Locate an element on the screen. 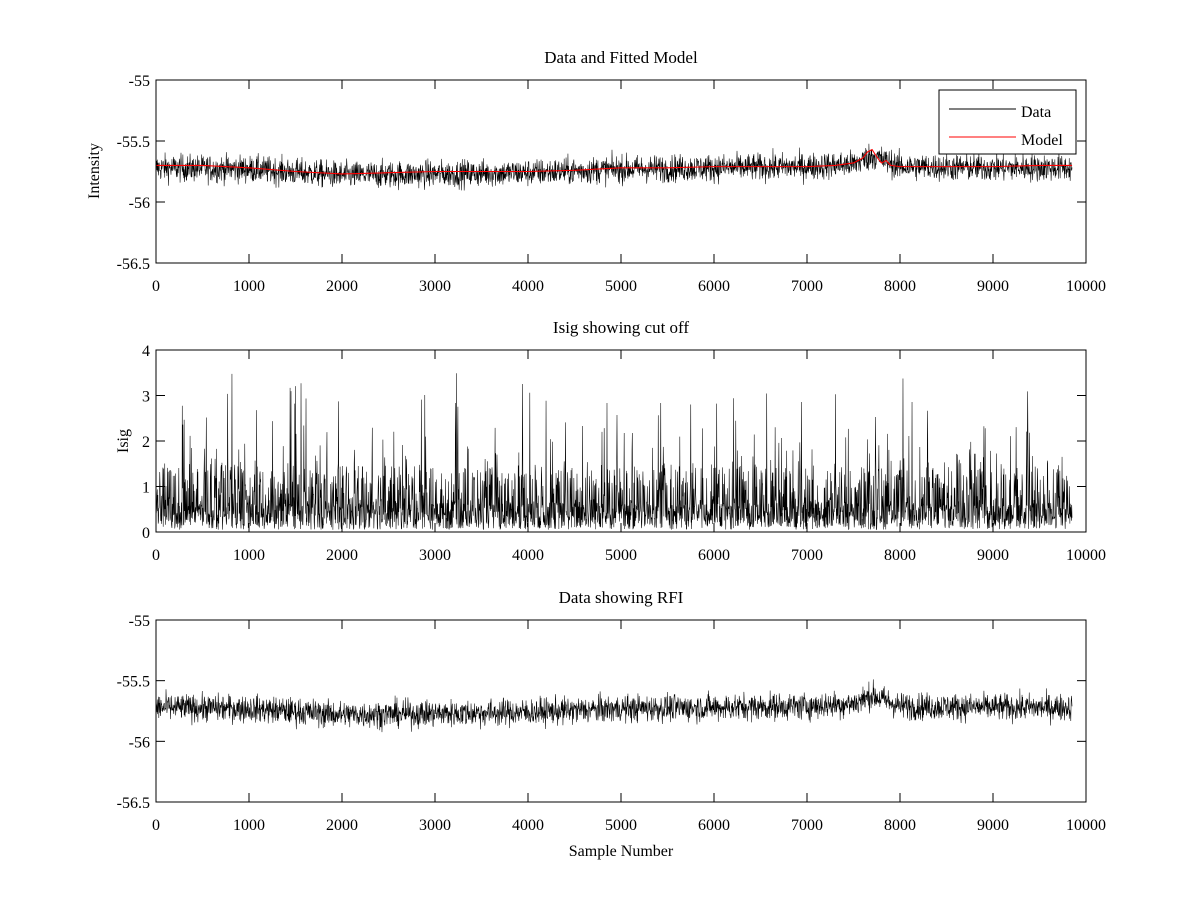 Image resolution: width=1200 pixels, height=900 pixels. y-tick-label: 2 is located at coordinates (146, 442).